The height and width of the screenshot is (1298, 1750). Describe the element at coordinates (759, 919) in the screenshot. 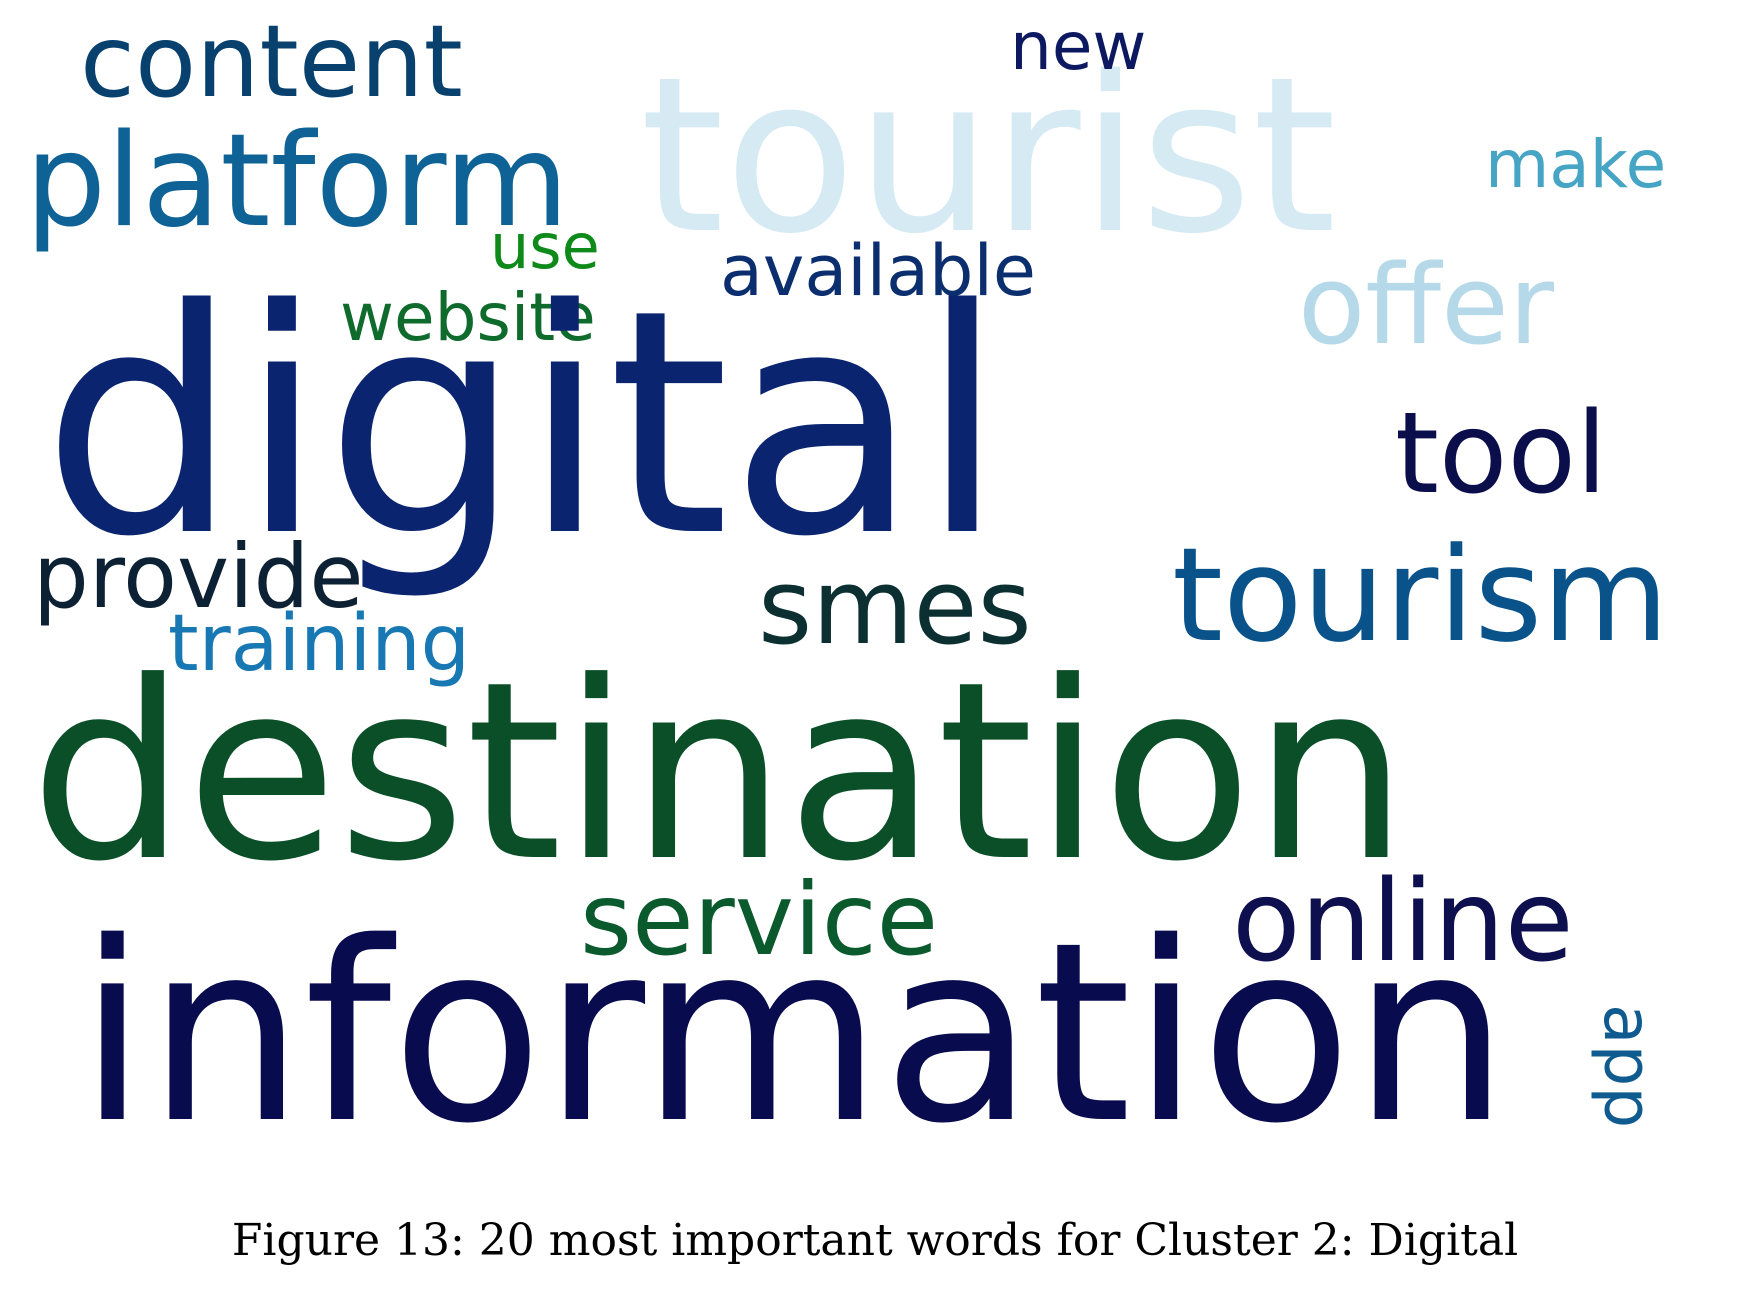

I see `word-service: service` at that location.